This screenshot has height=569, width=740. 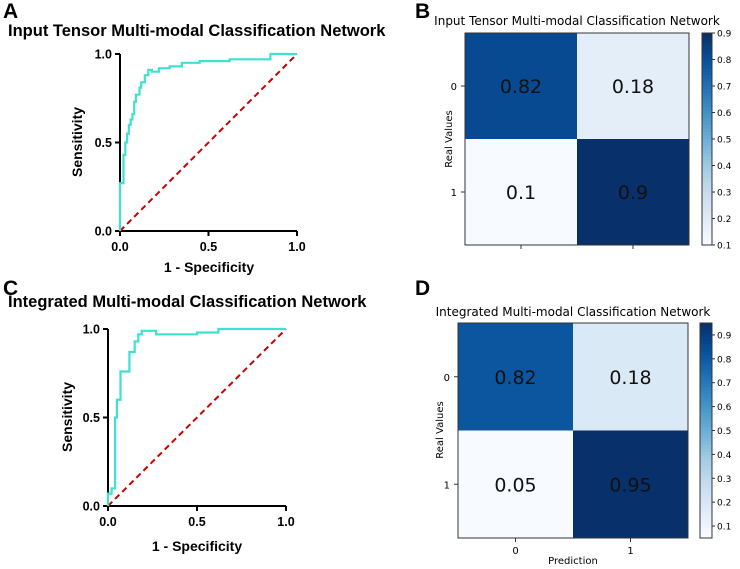 I want to click on panel-label: D, so click(x=422, y=288).